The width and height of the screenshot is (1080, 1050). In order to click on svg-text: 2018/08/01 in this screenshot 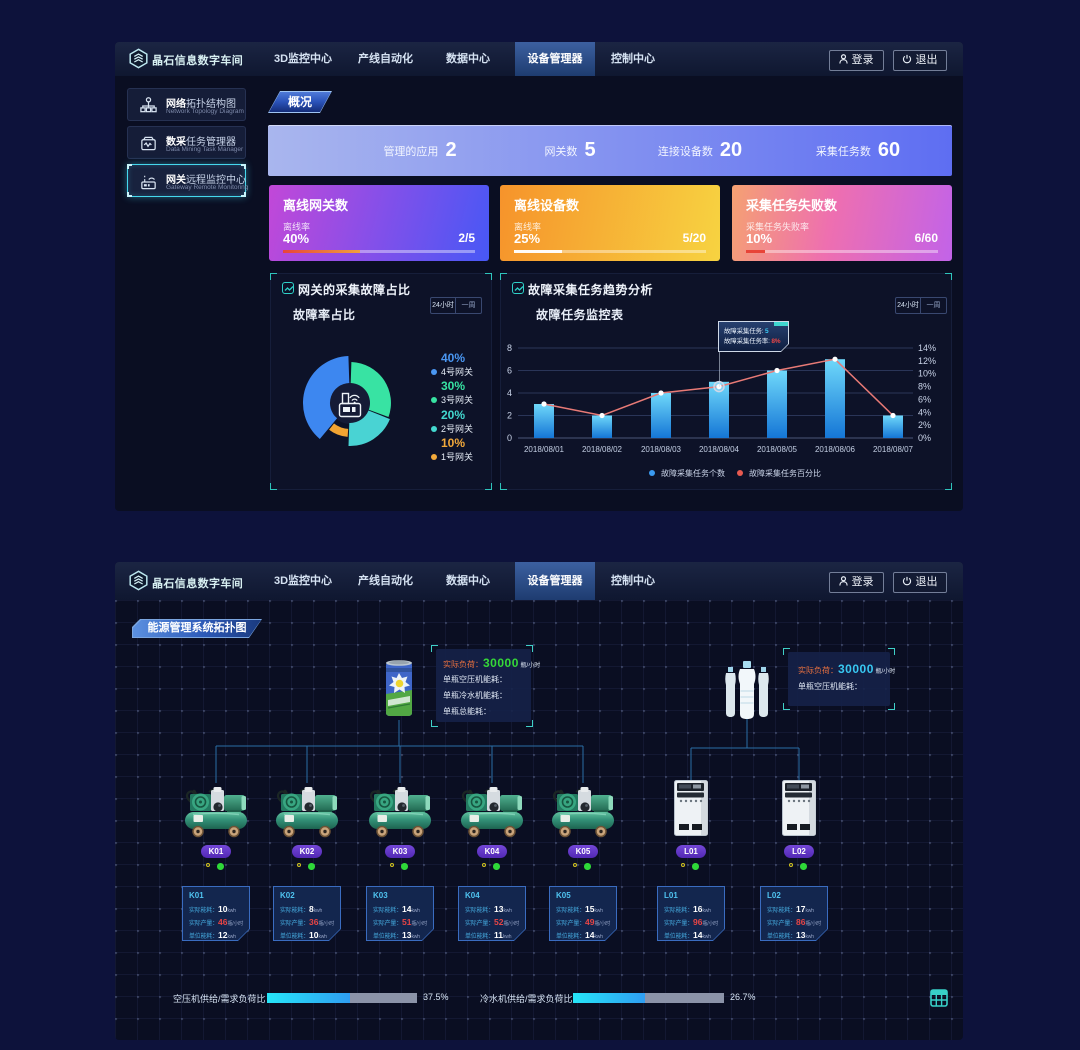, I will do `click(544, 449)`.